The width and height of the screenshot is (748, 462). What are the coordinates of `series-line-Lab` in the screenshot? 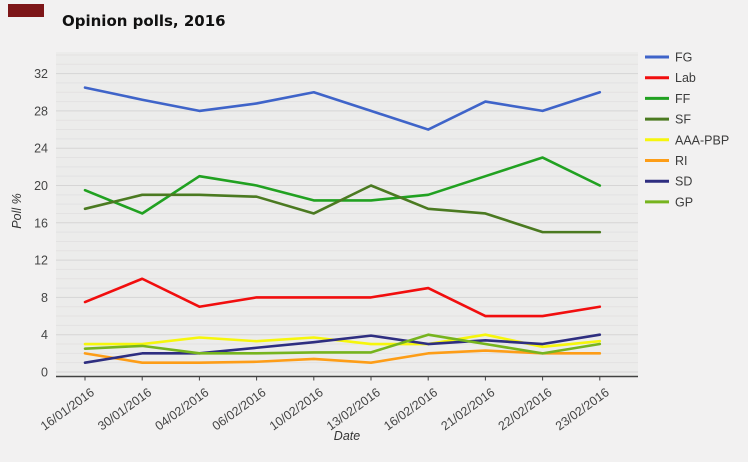 It's located at (342, 297).